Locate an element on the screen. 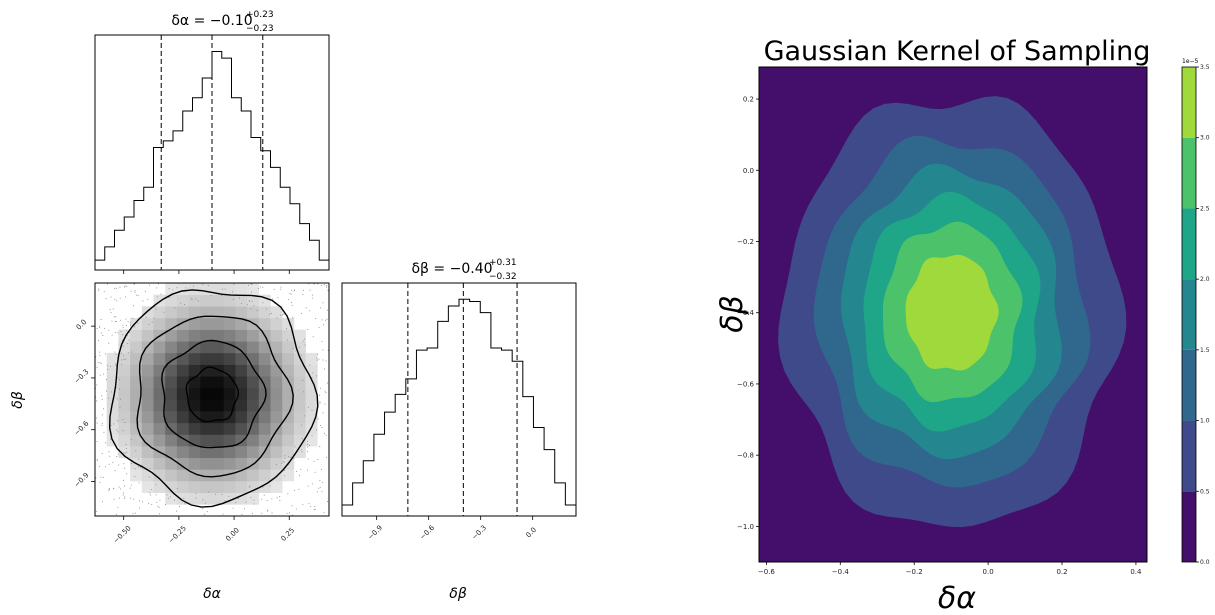 This screenshot has height=615, width=1215. density-ytick-label: 0.0 is located at coordinates (82, 325).